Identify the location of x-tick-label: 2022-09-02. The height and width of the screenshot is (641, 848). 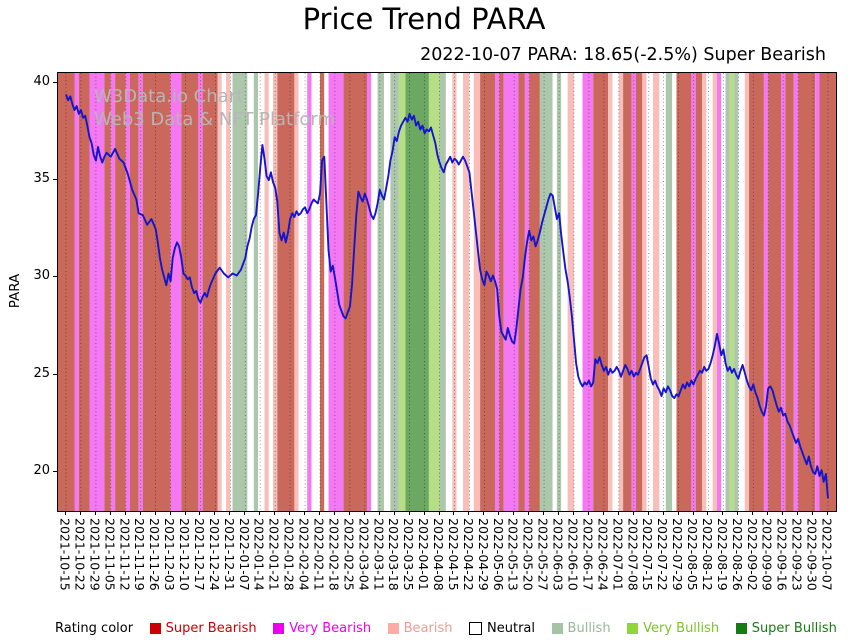
(752, 554).